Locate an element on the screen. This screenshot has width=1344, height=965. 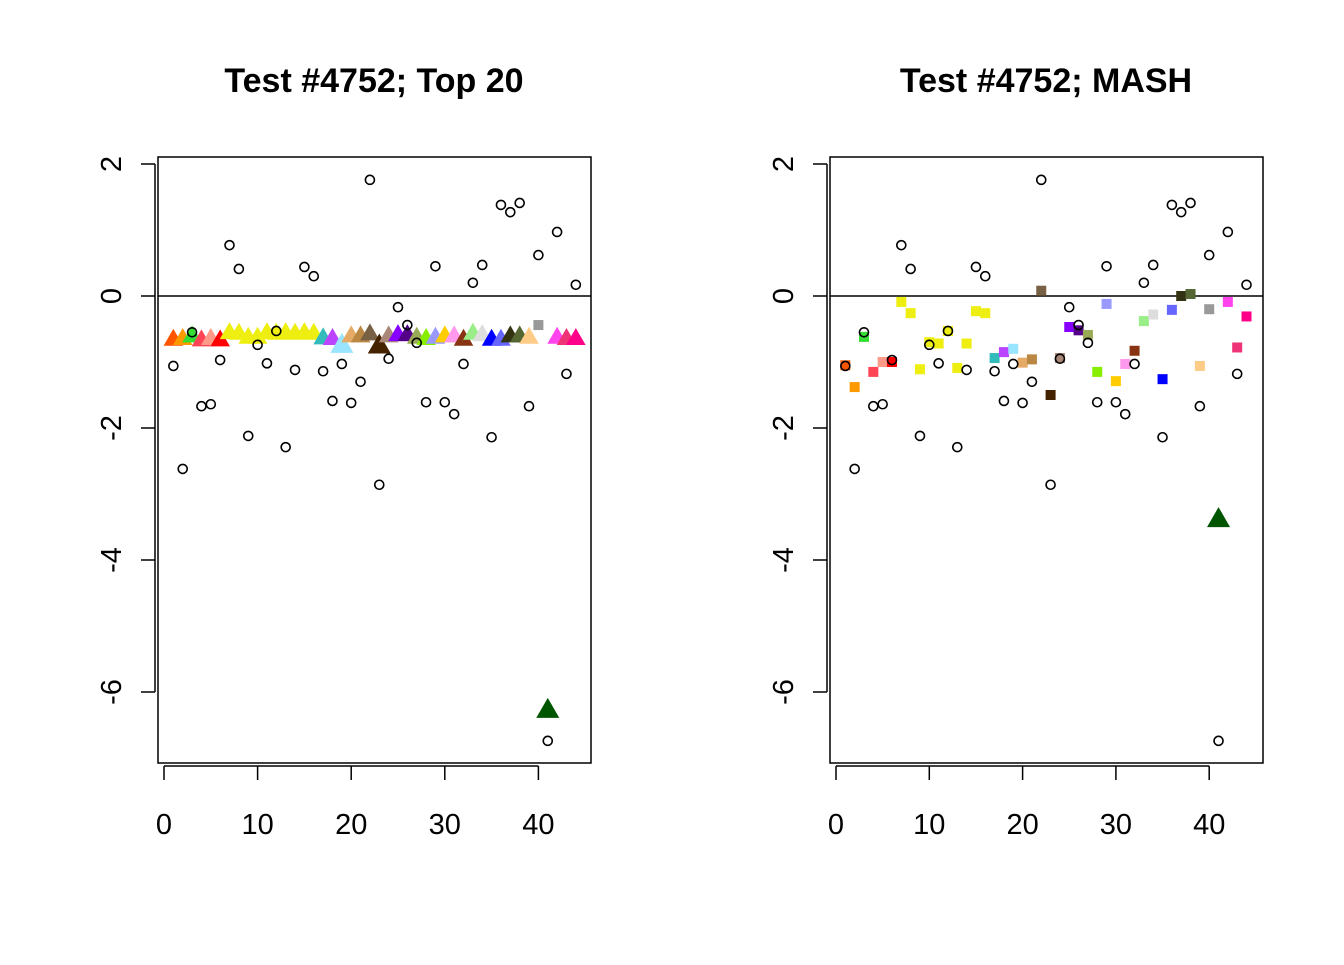
y-tick-label: -4 is located at coordinates (784, 560).